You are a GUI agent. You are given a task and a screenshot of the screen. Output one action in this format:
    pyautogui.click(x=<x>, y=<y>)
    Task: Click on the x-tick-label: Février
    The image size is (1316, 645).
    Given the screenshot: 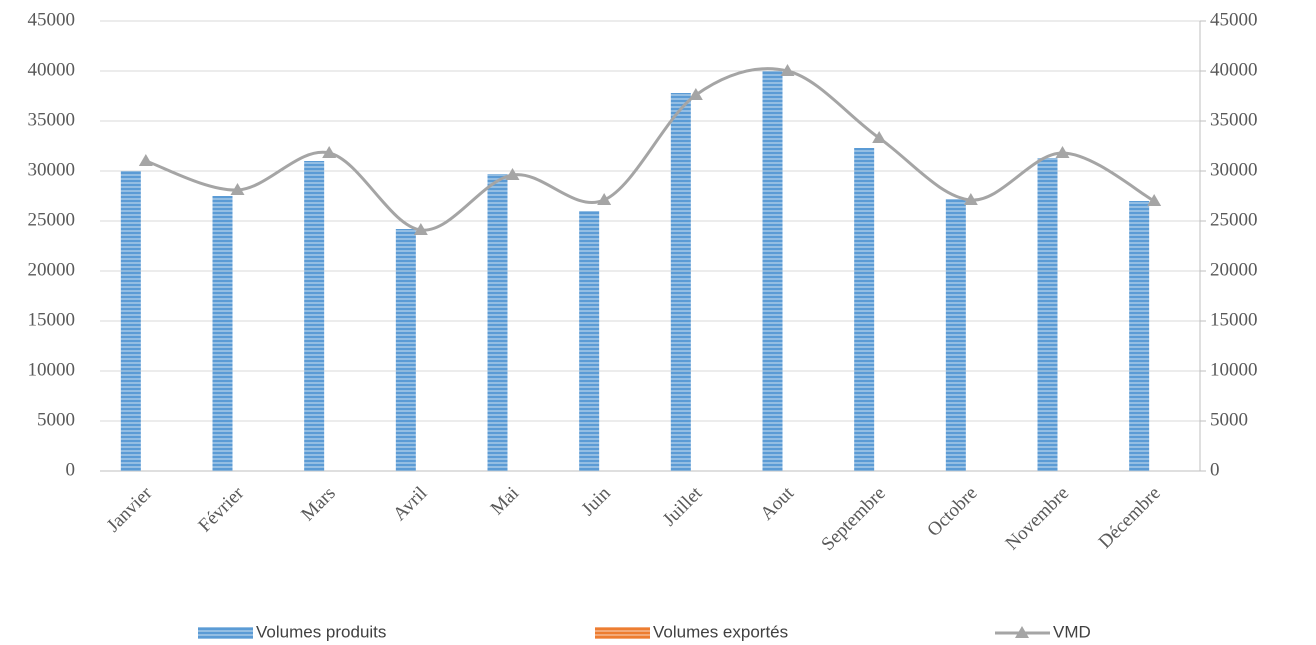 What is the action you would take?
    pyautogui.click(x=221, y=509)
    